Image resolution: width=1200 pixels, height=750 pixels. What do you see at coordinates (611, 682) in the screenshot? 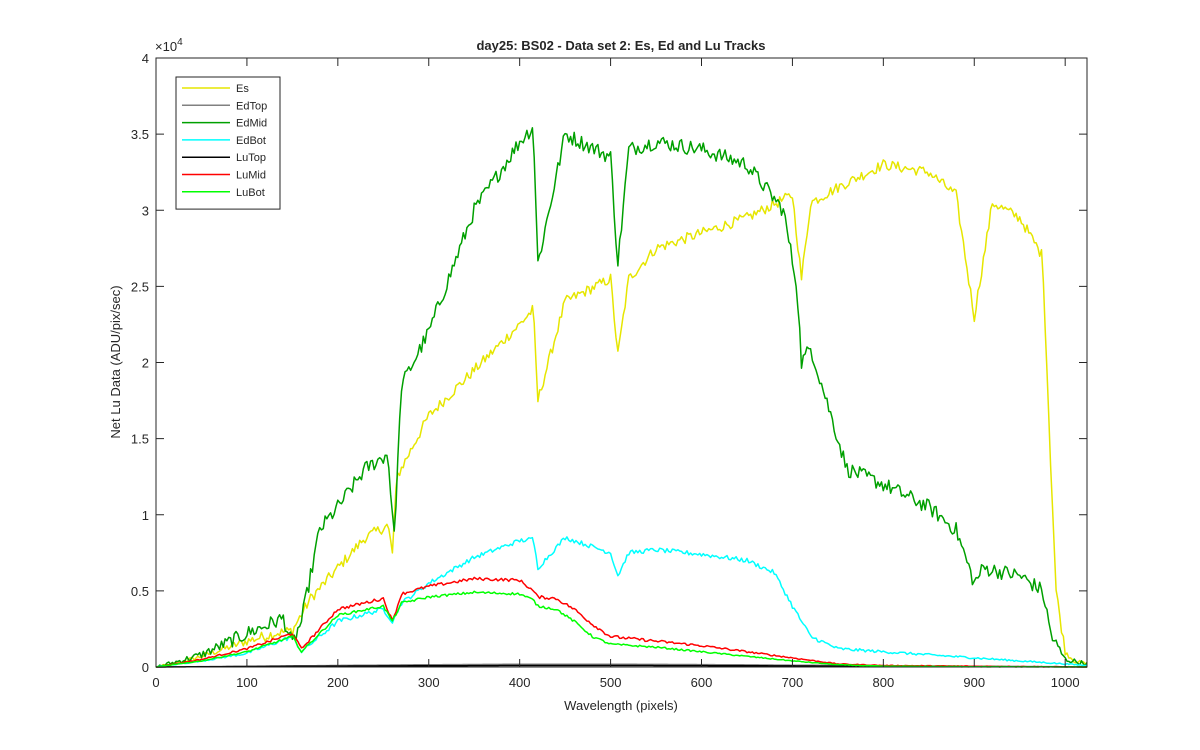
I see `x-tick-label: 500` at bounding box center [611, 682].